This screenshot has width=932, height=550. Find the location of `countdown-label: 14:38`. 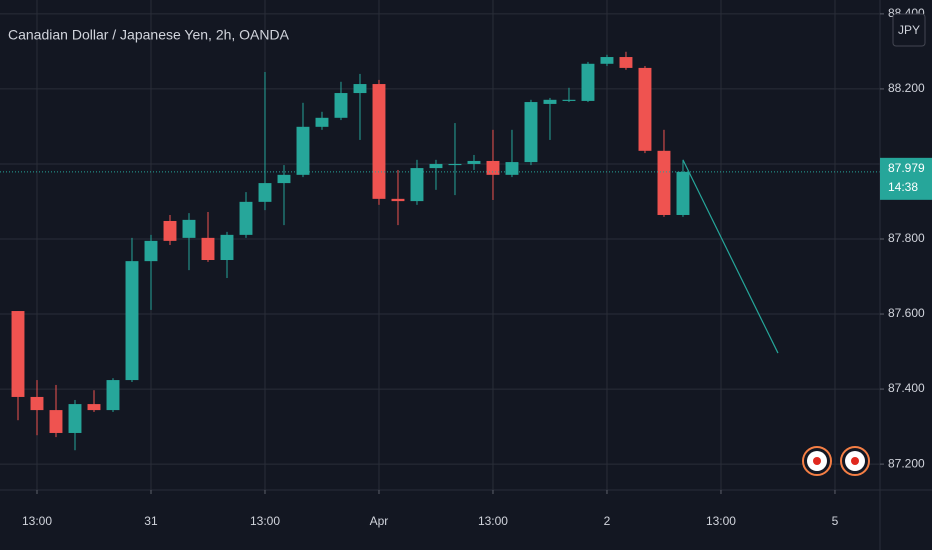

countdown-label: 14:38 is located at coordinates (903, 187).